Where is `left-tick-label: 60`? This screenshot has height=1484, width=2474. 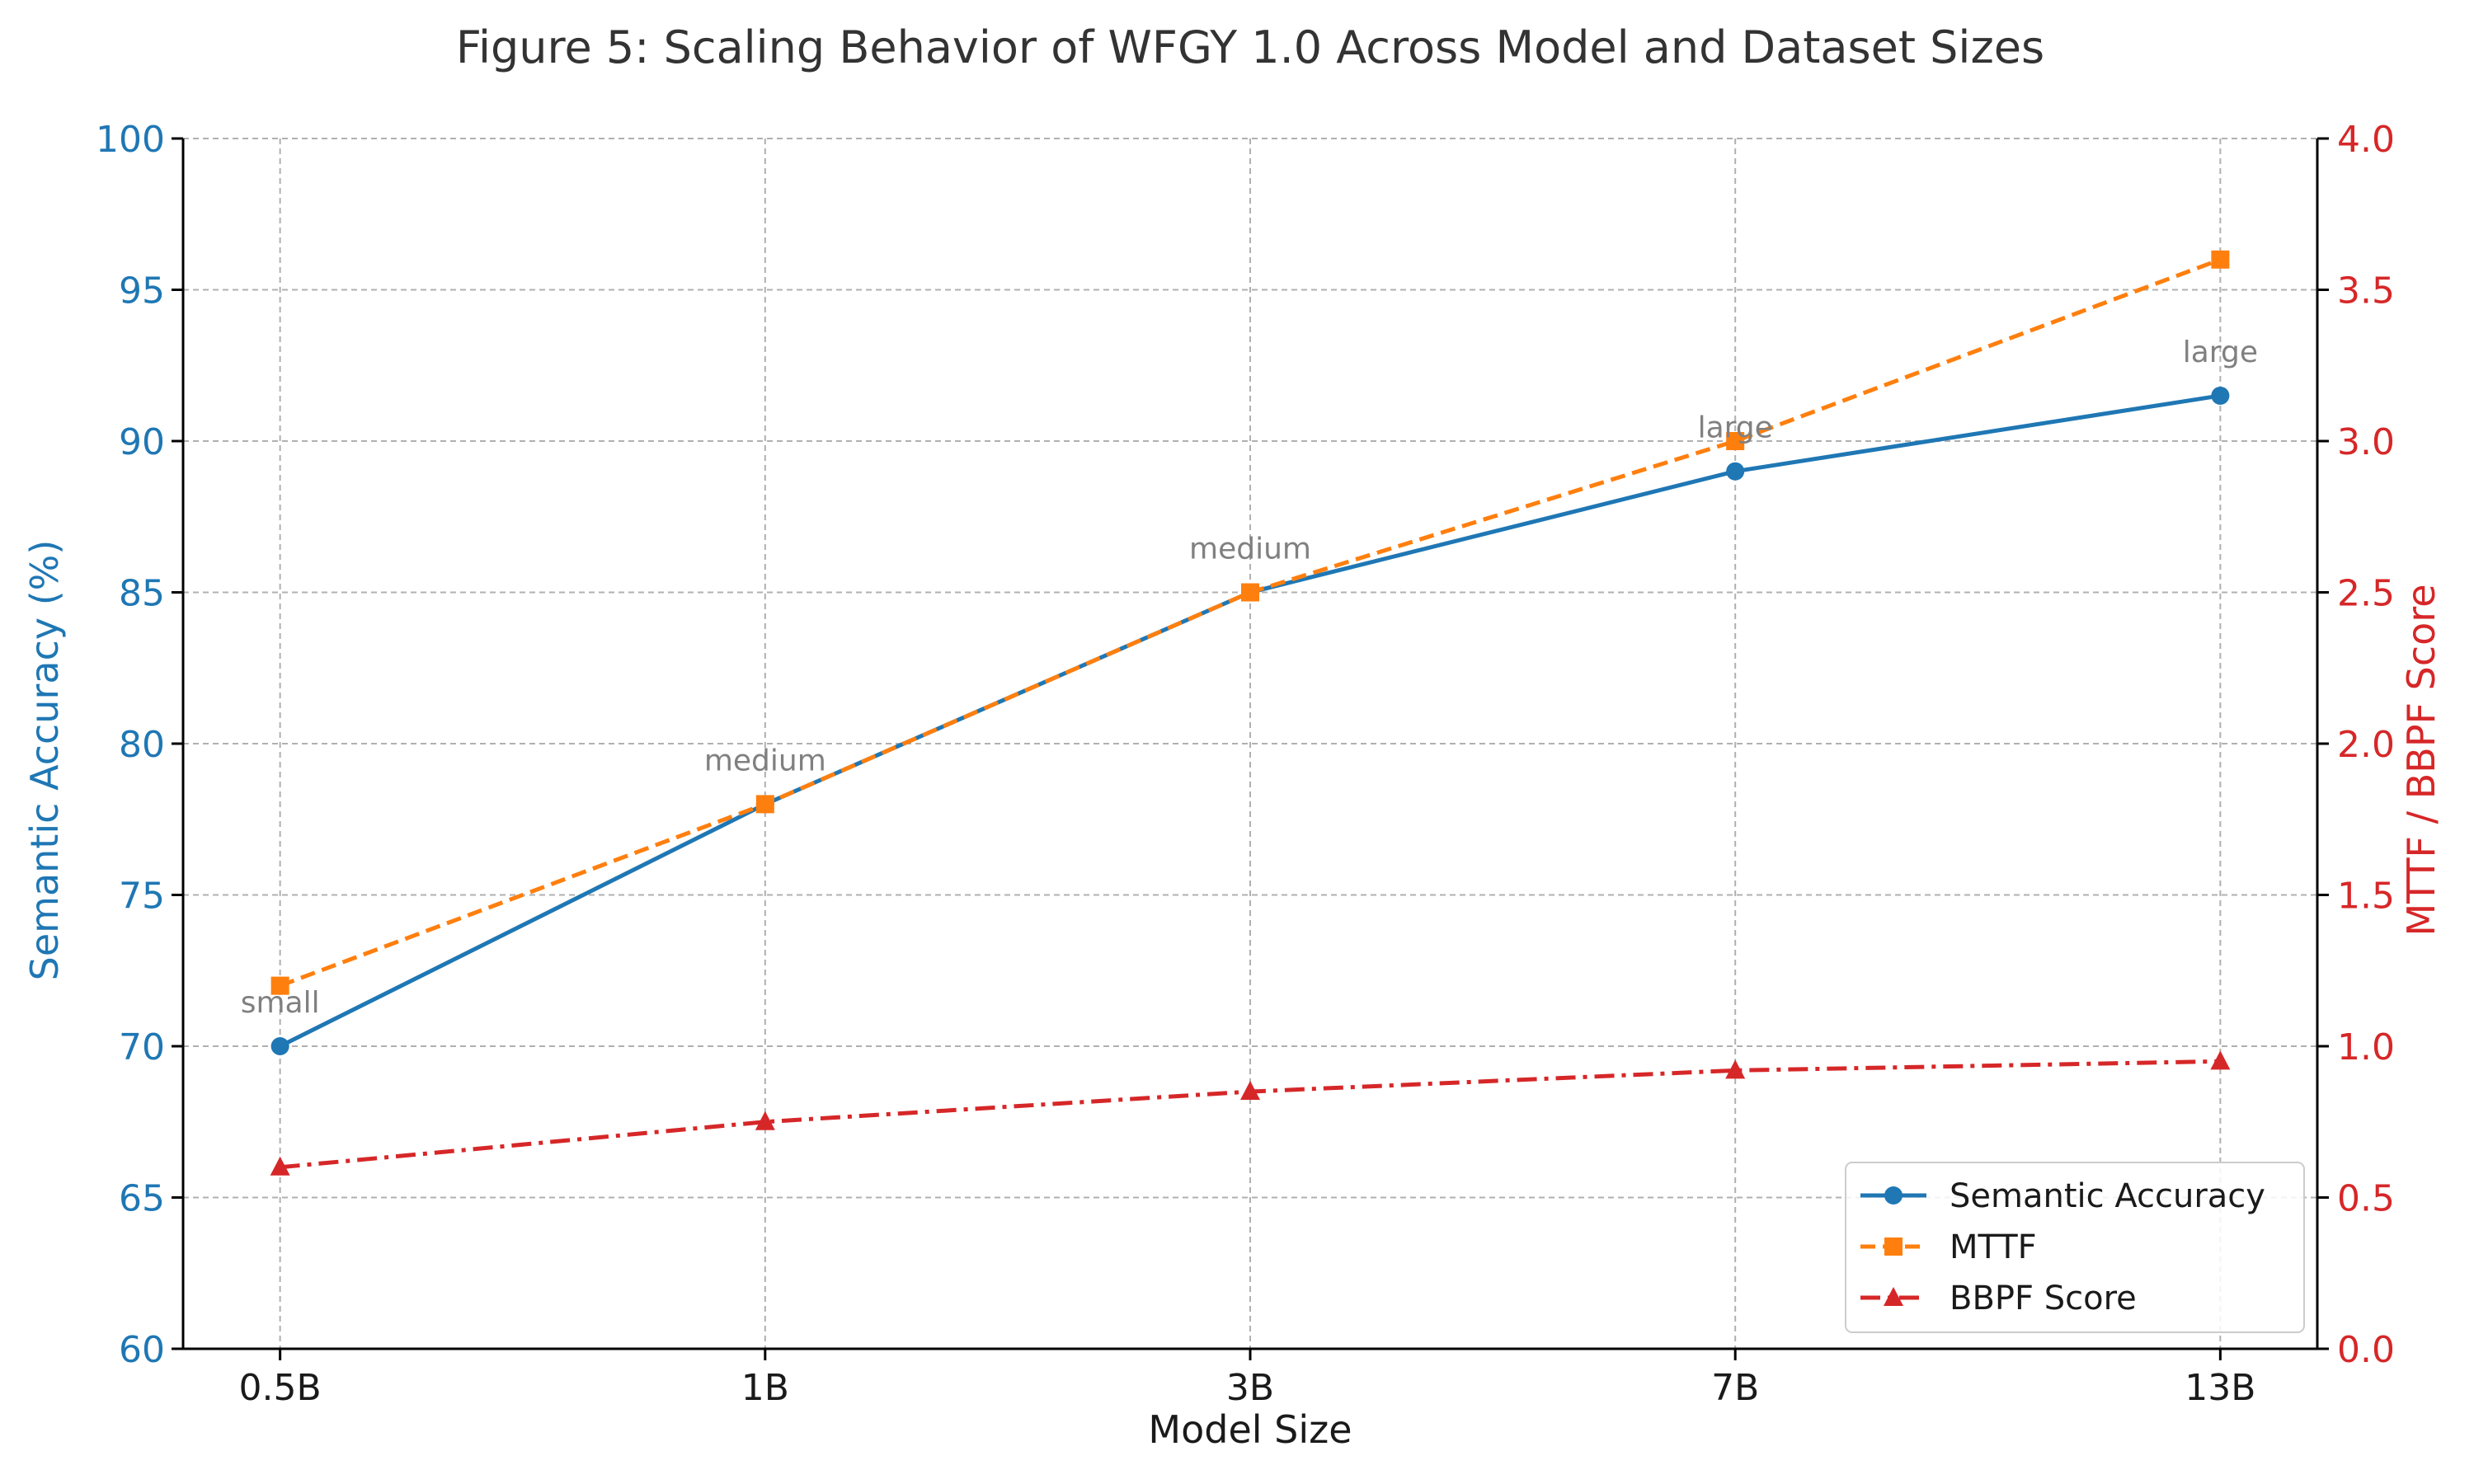 left-tick-label: 60 is located at coordinates (142, 1350).